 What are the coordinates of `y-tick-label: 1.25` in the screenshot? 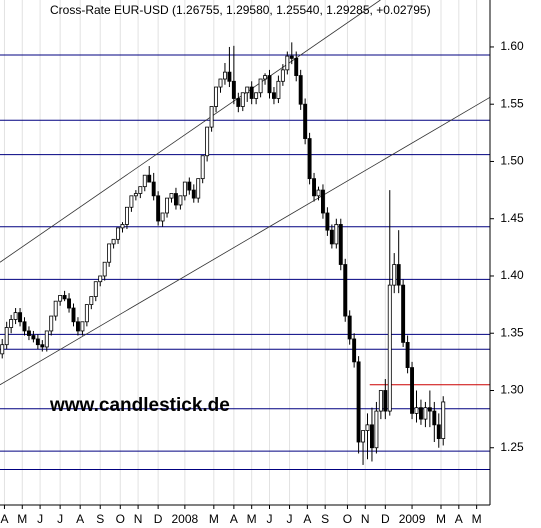 It's located at (512, 447).